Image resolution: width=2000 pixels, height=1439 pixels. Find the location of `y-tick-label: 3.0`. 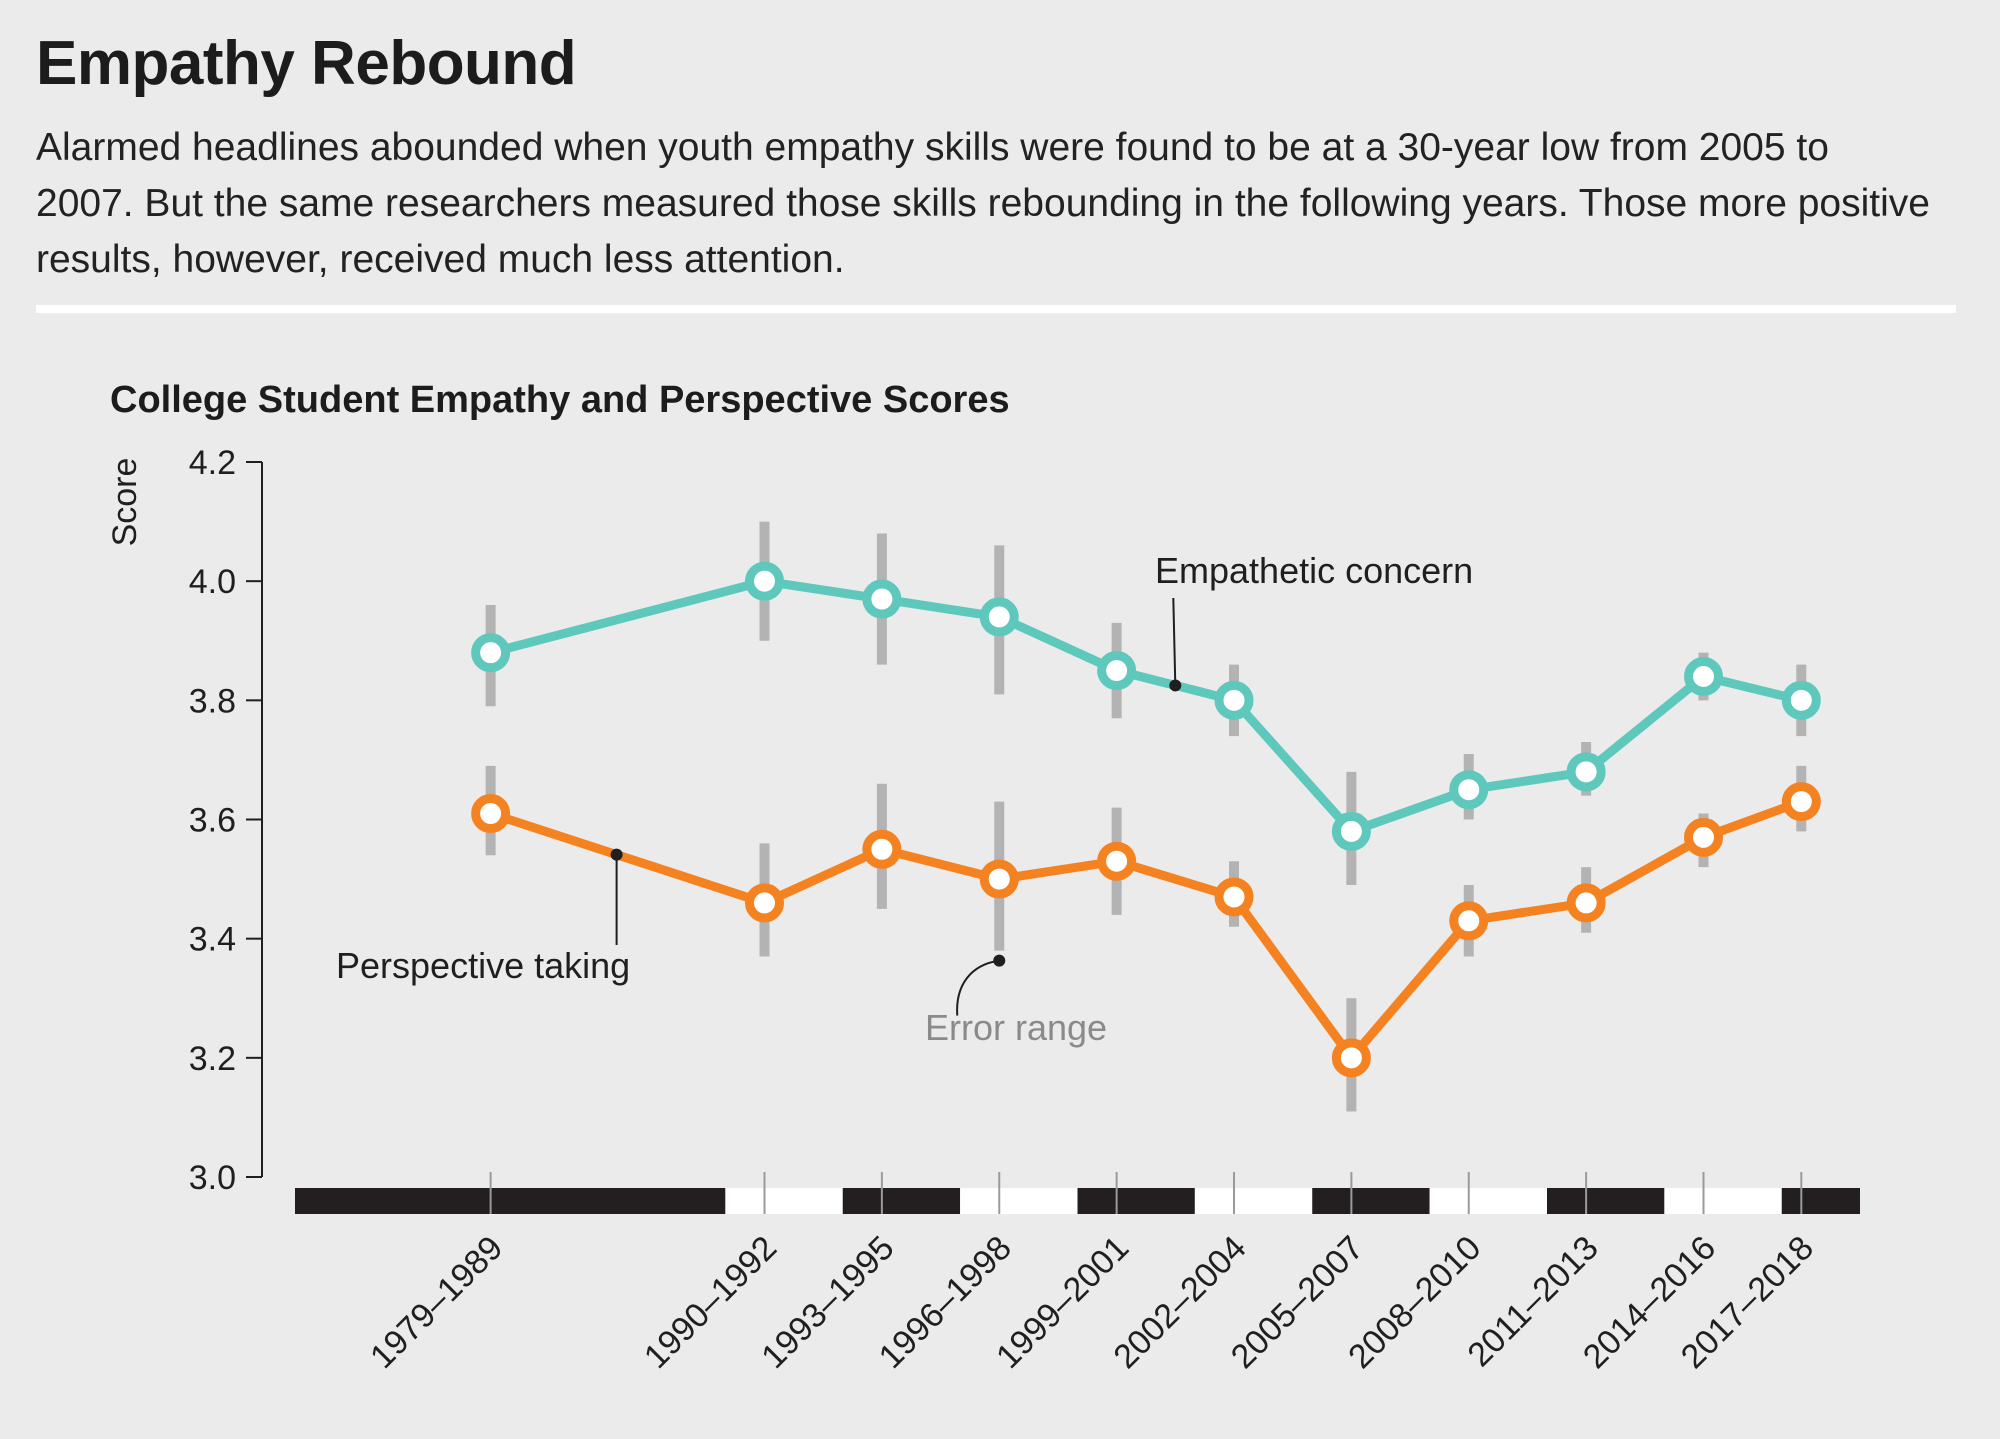

y-tick-label: 3.0 is located at coordinates (212, 1178).